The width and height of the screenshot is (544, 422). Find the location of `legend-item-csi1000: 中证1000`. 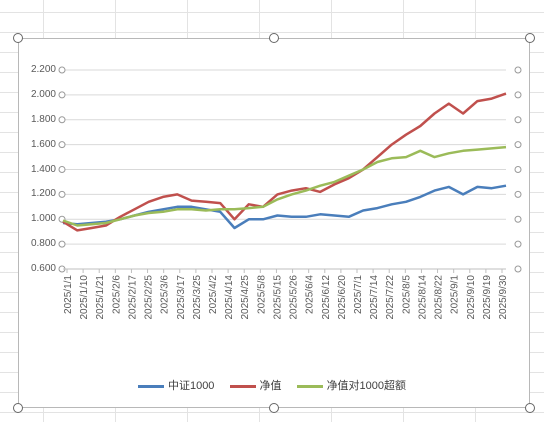

legend-item-csi1000: 中证1000 is located at coordinates (176, 385).